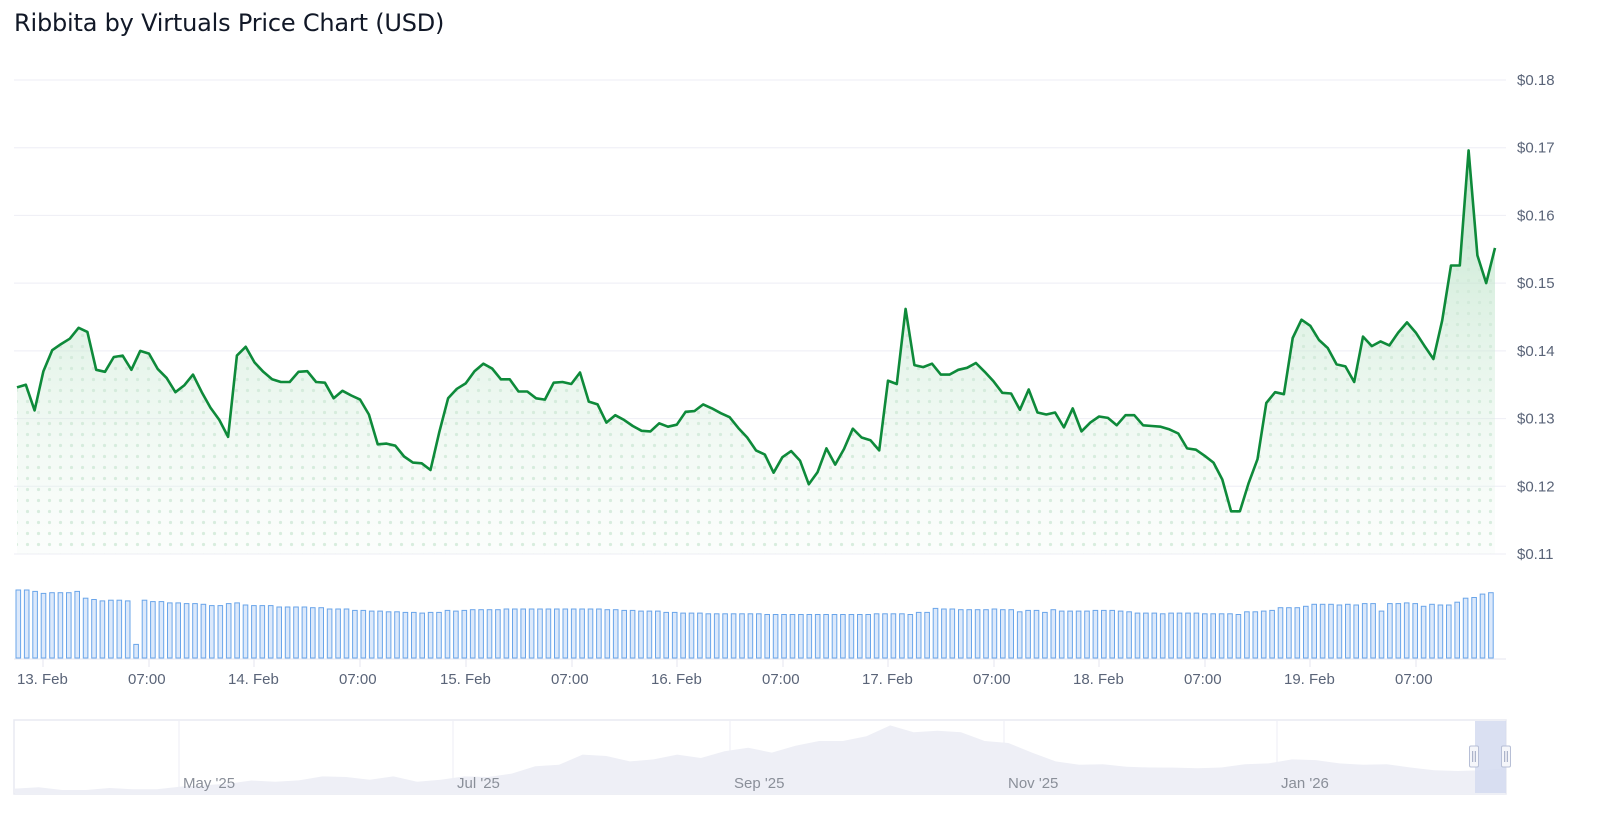  Describe the element at coordinates (1536, 486) in the screenshot. I see `y-tick-label: $0.12` at that location.